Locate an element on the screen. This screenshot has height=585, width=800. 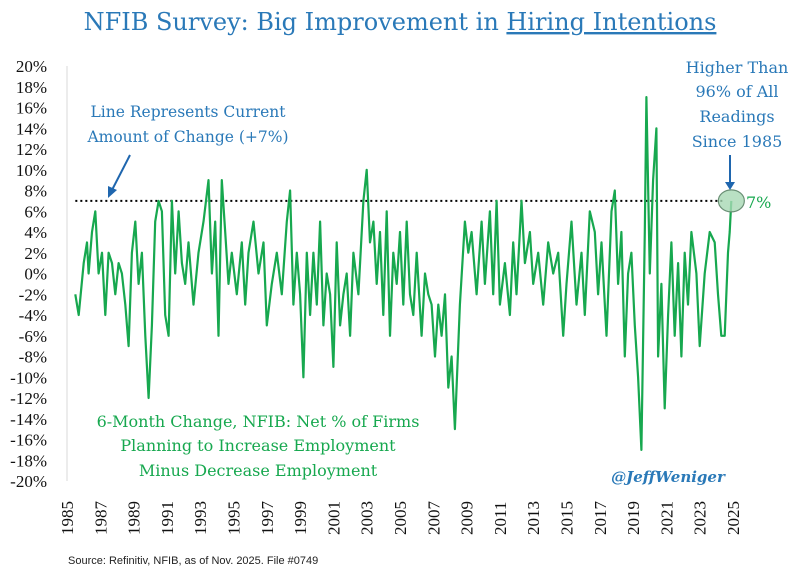
annotation-line-2: Amount of Change (+7%) is located at coordinates (187, 137).